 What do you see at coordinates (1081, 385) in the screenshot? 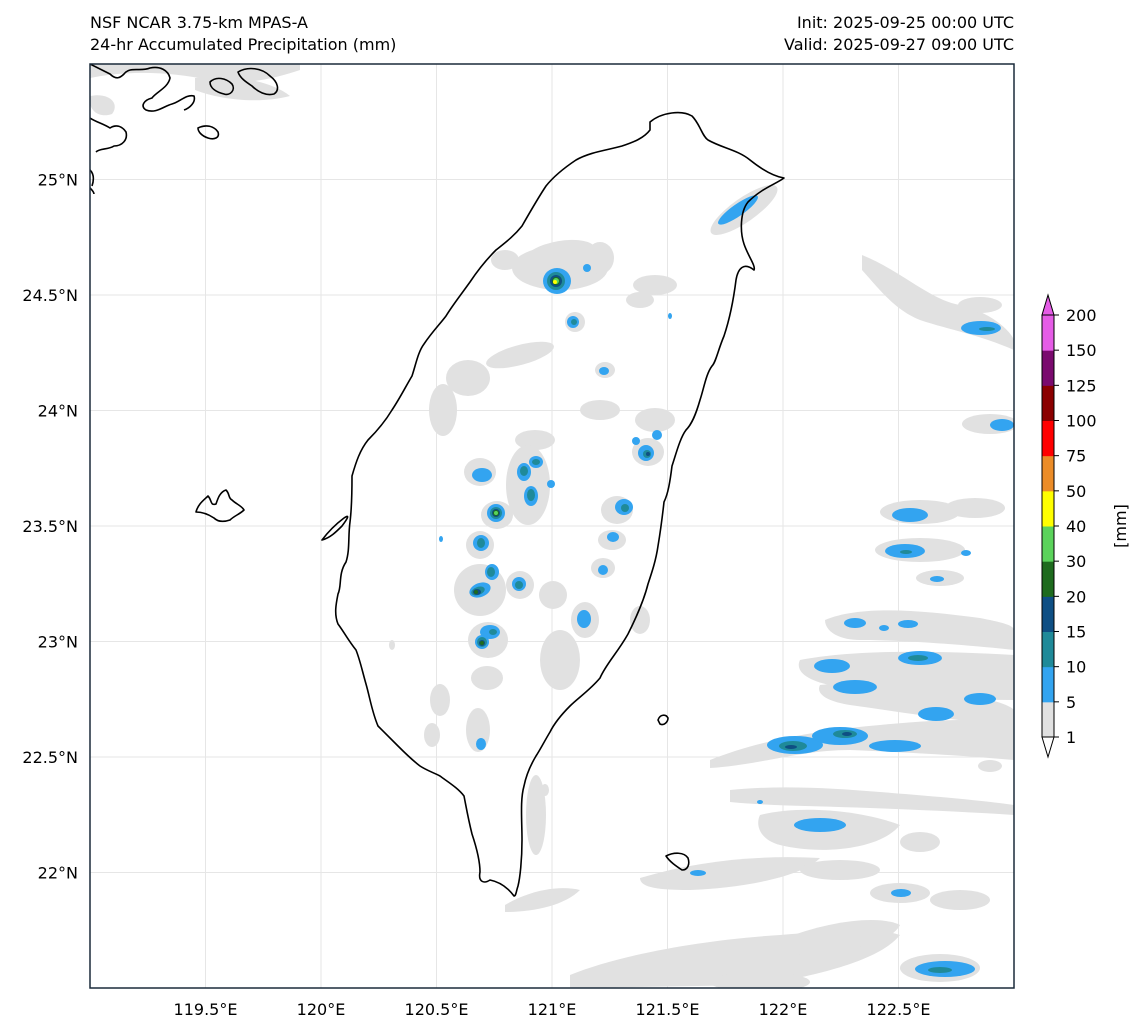
I see `colorbar-level-label: 125` at bounding box center [1081, 385].